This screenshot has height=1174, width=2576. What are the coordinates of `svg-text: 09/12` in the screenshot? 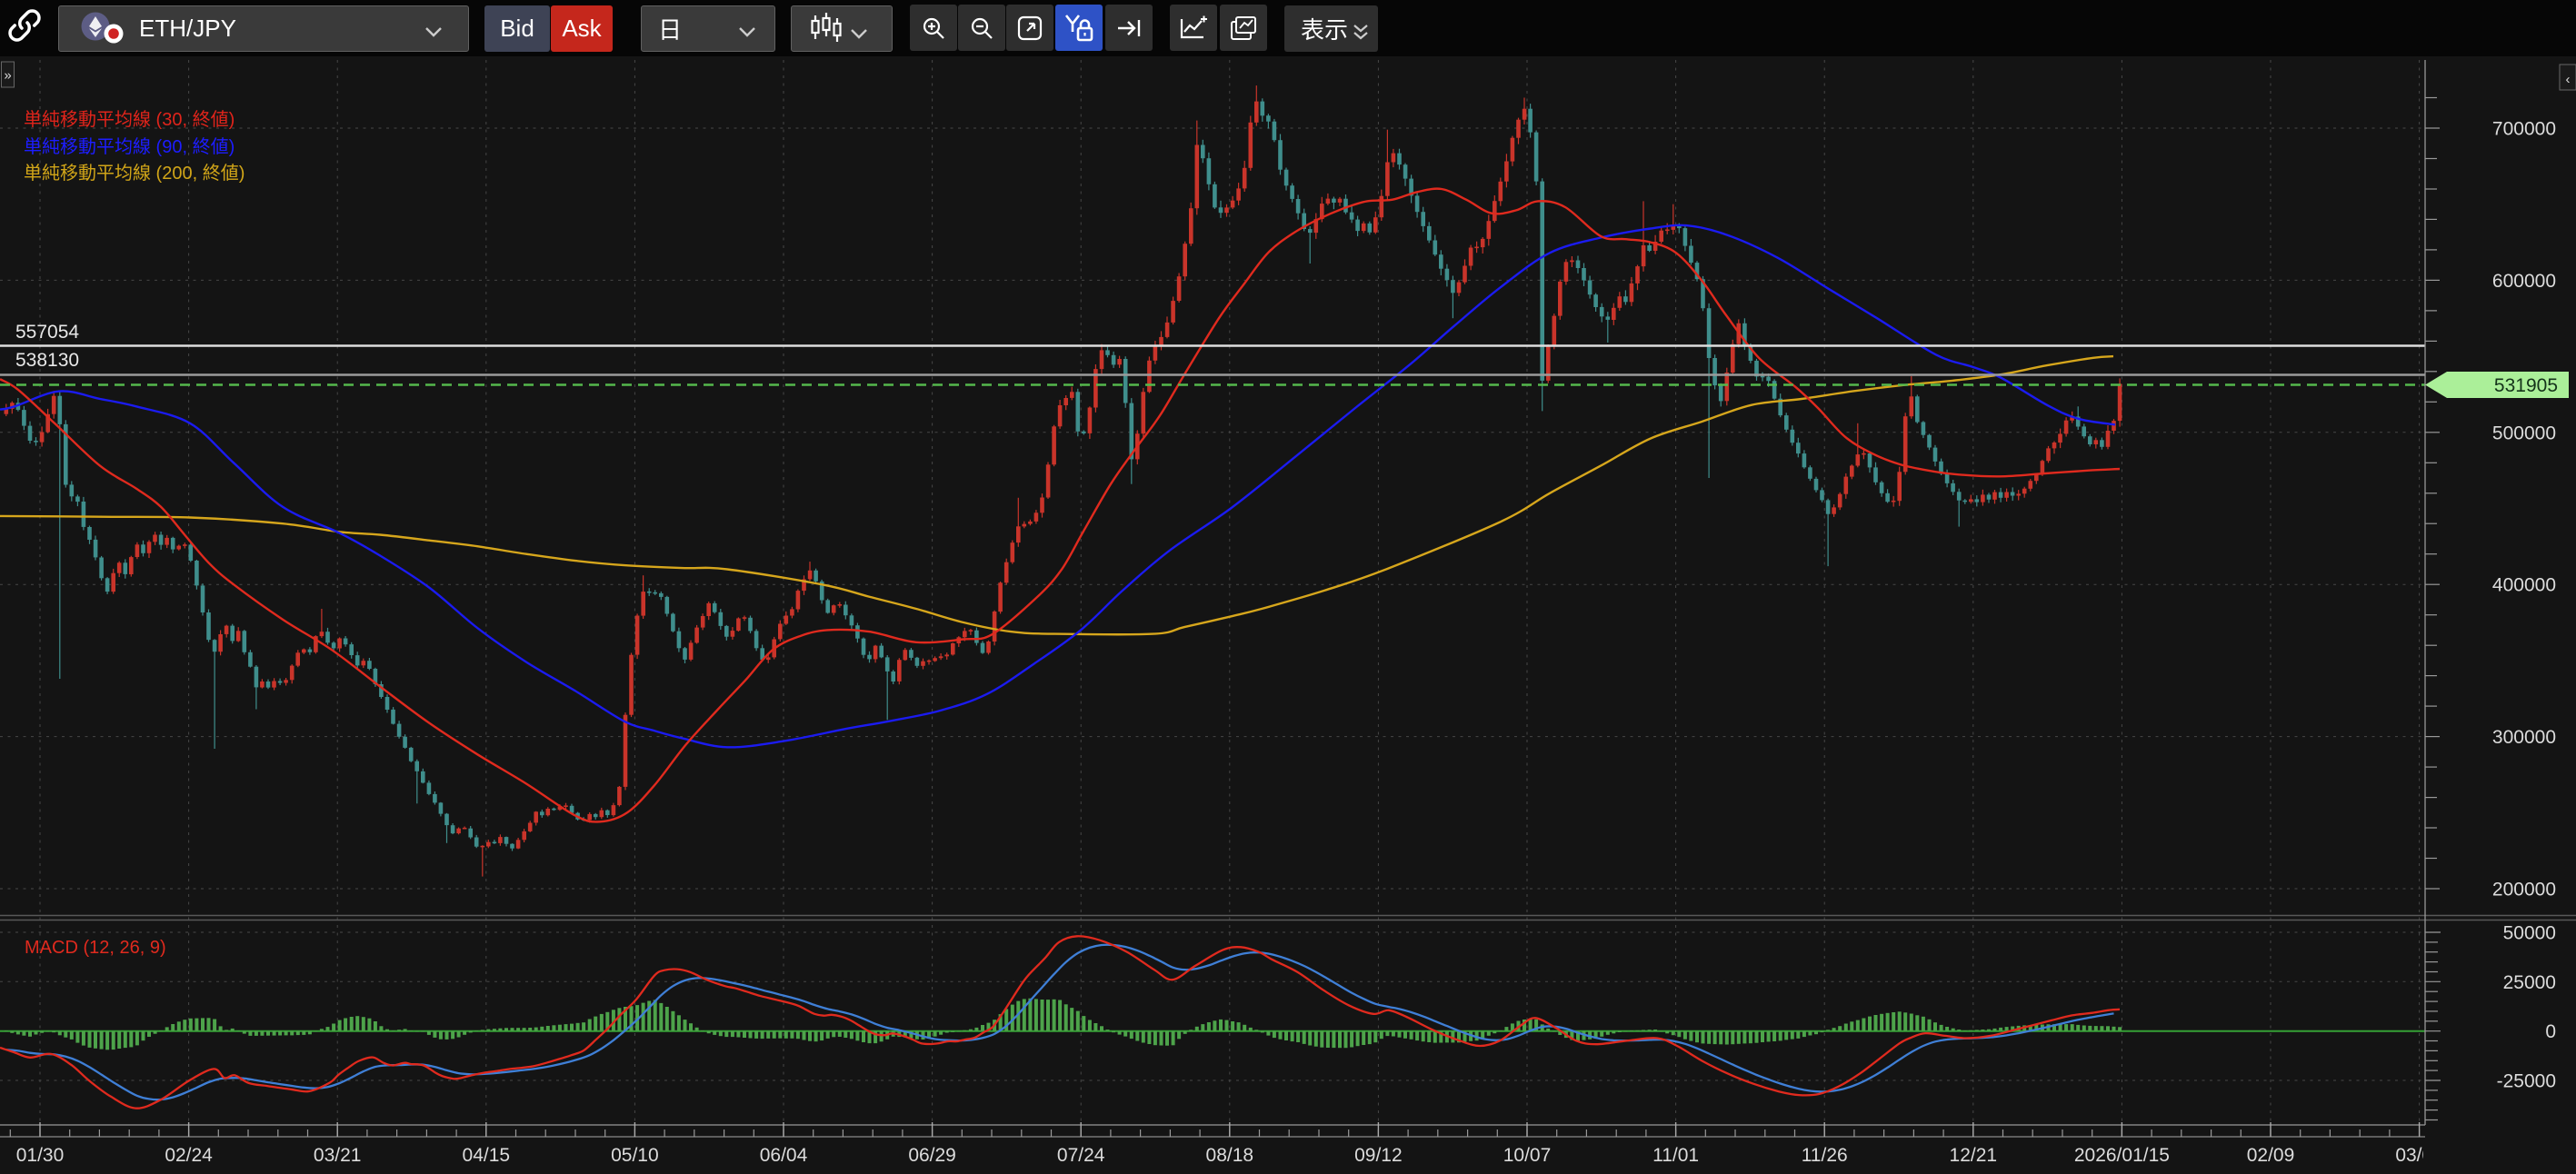 It's located at (1379, 1155).